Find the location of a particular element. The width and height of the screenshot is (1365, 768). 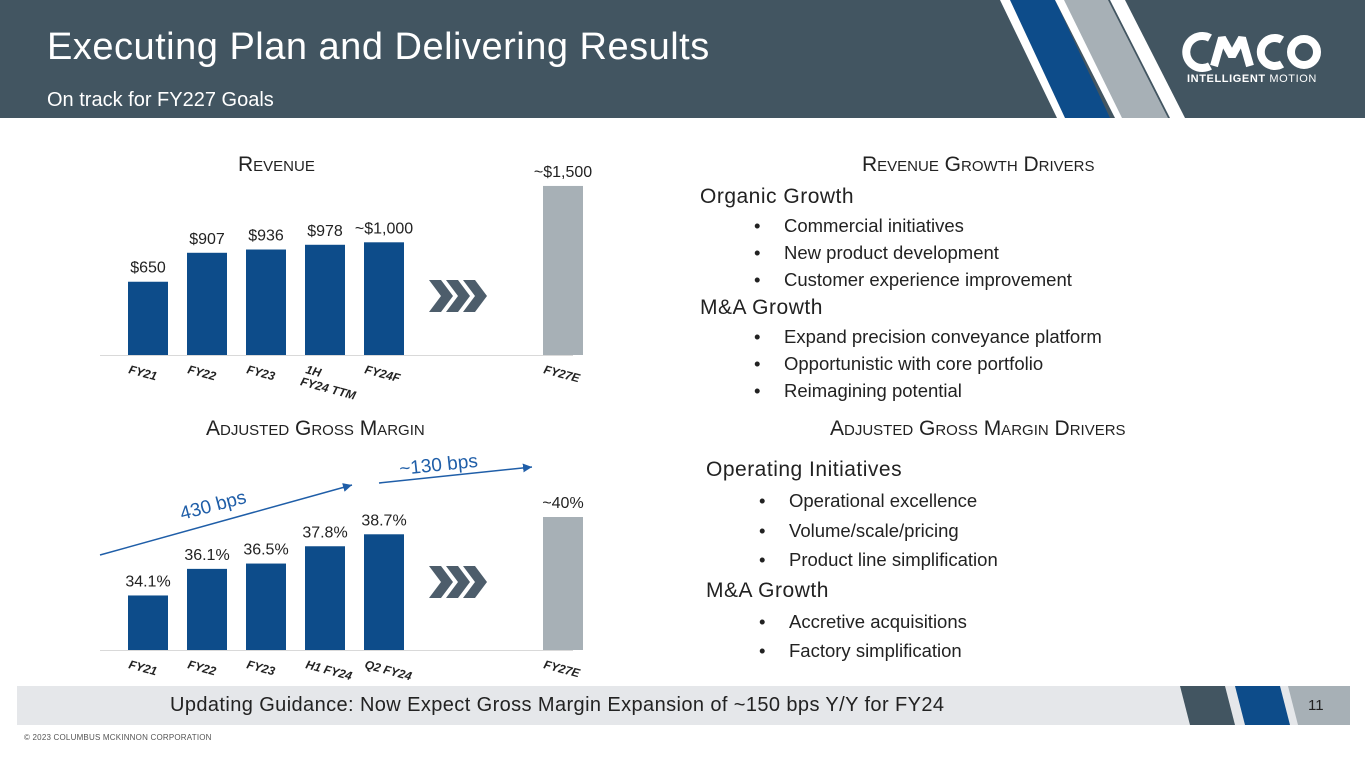

driver-bullet: • Customer experience improvement is located at coordinates (913, 280).